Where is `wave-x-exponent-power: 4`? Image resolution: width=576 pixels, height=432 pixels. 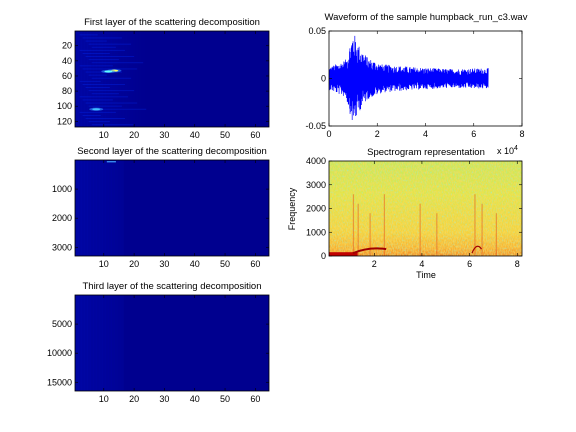
wave-x-exponent-power: 4 is located at coordinates (516, 148).